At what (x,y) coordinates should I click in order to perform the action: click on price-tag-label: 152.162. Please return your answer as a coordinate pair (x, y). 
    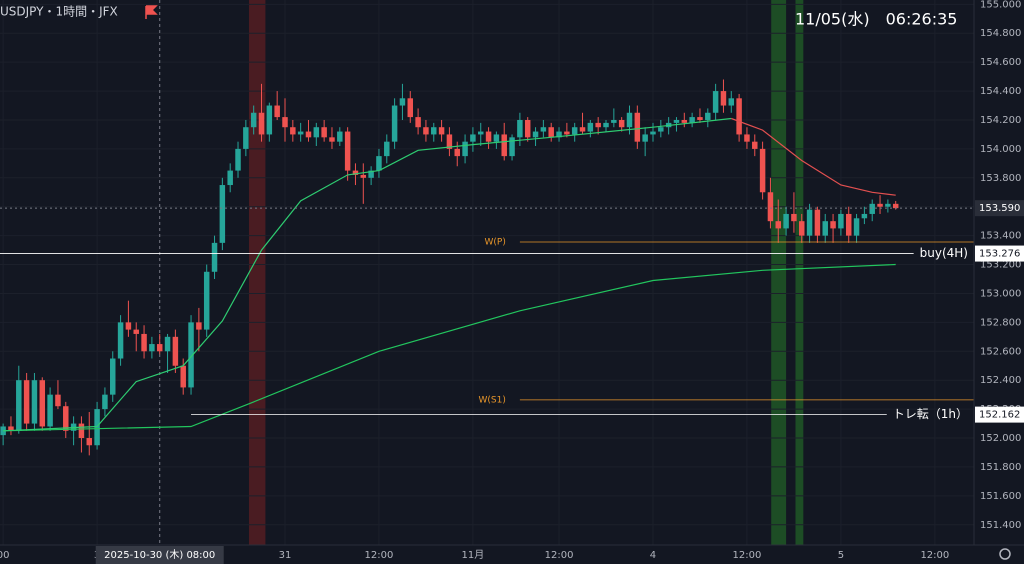
    Looking at the image, I should click on (999, 415).